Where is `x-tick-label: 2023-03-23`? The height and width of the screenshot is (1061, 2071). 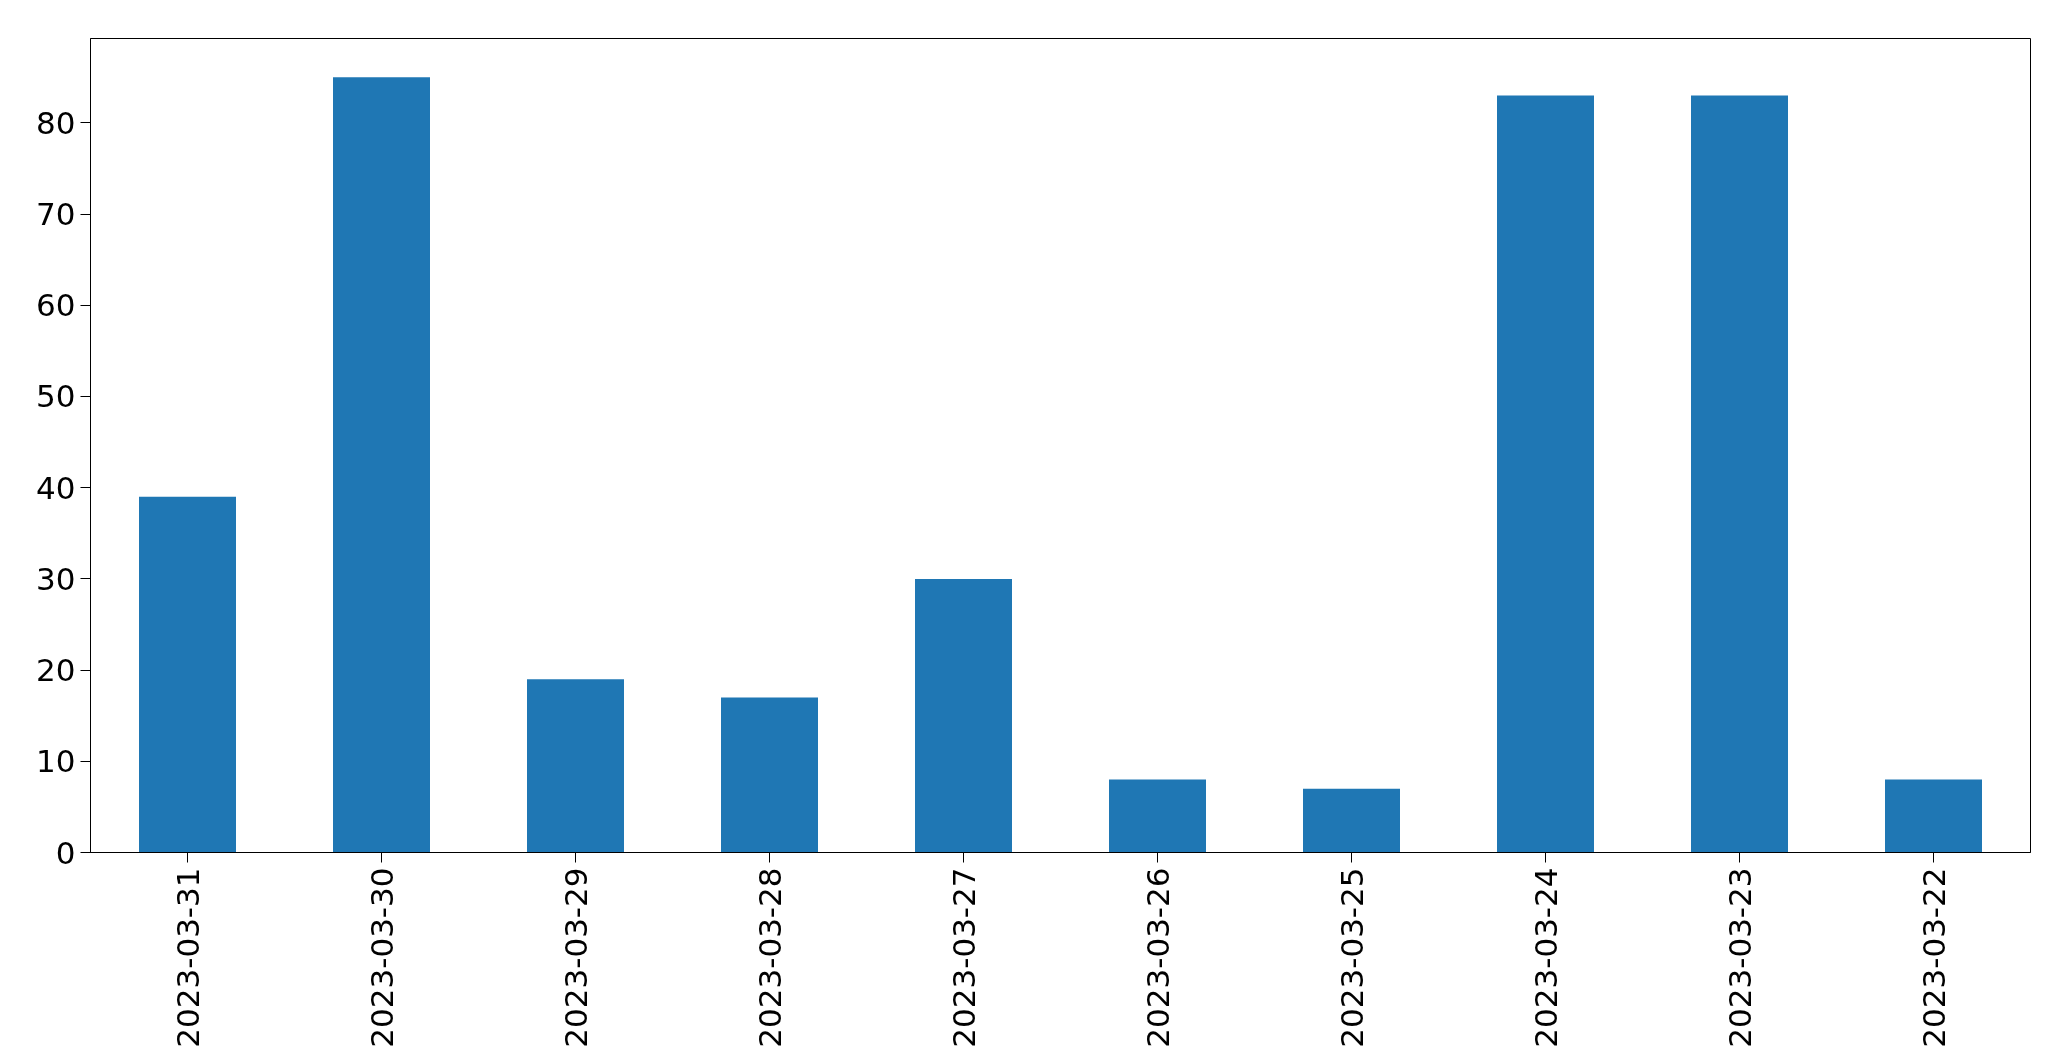 x-tick-label: 2023-03-23 is located at coordinates (1739, 957).